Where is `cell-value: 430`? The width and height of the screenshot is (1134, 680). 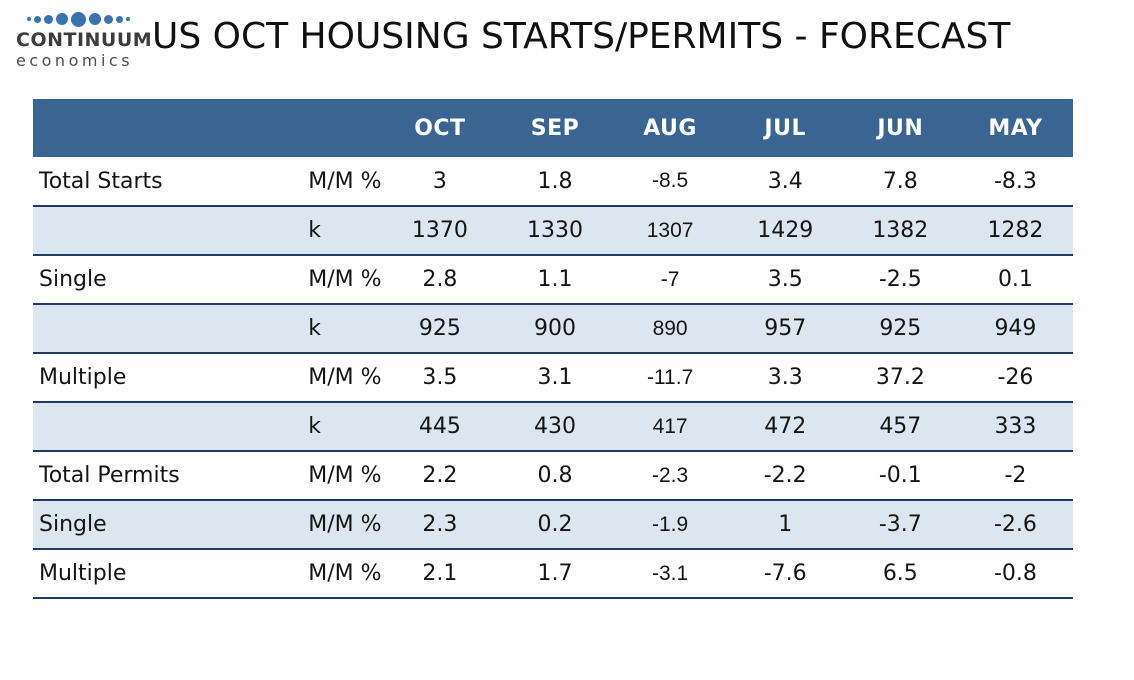 cell-value: 430 is located at coordinates (555, 427).